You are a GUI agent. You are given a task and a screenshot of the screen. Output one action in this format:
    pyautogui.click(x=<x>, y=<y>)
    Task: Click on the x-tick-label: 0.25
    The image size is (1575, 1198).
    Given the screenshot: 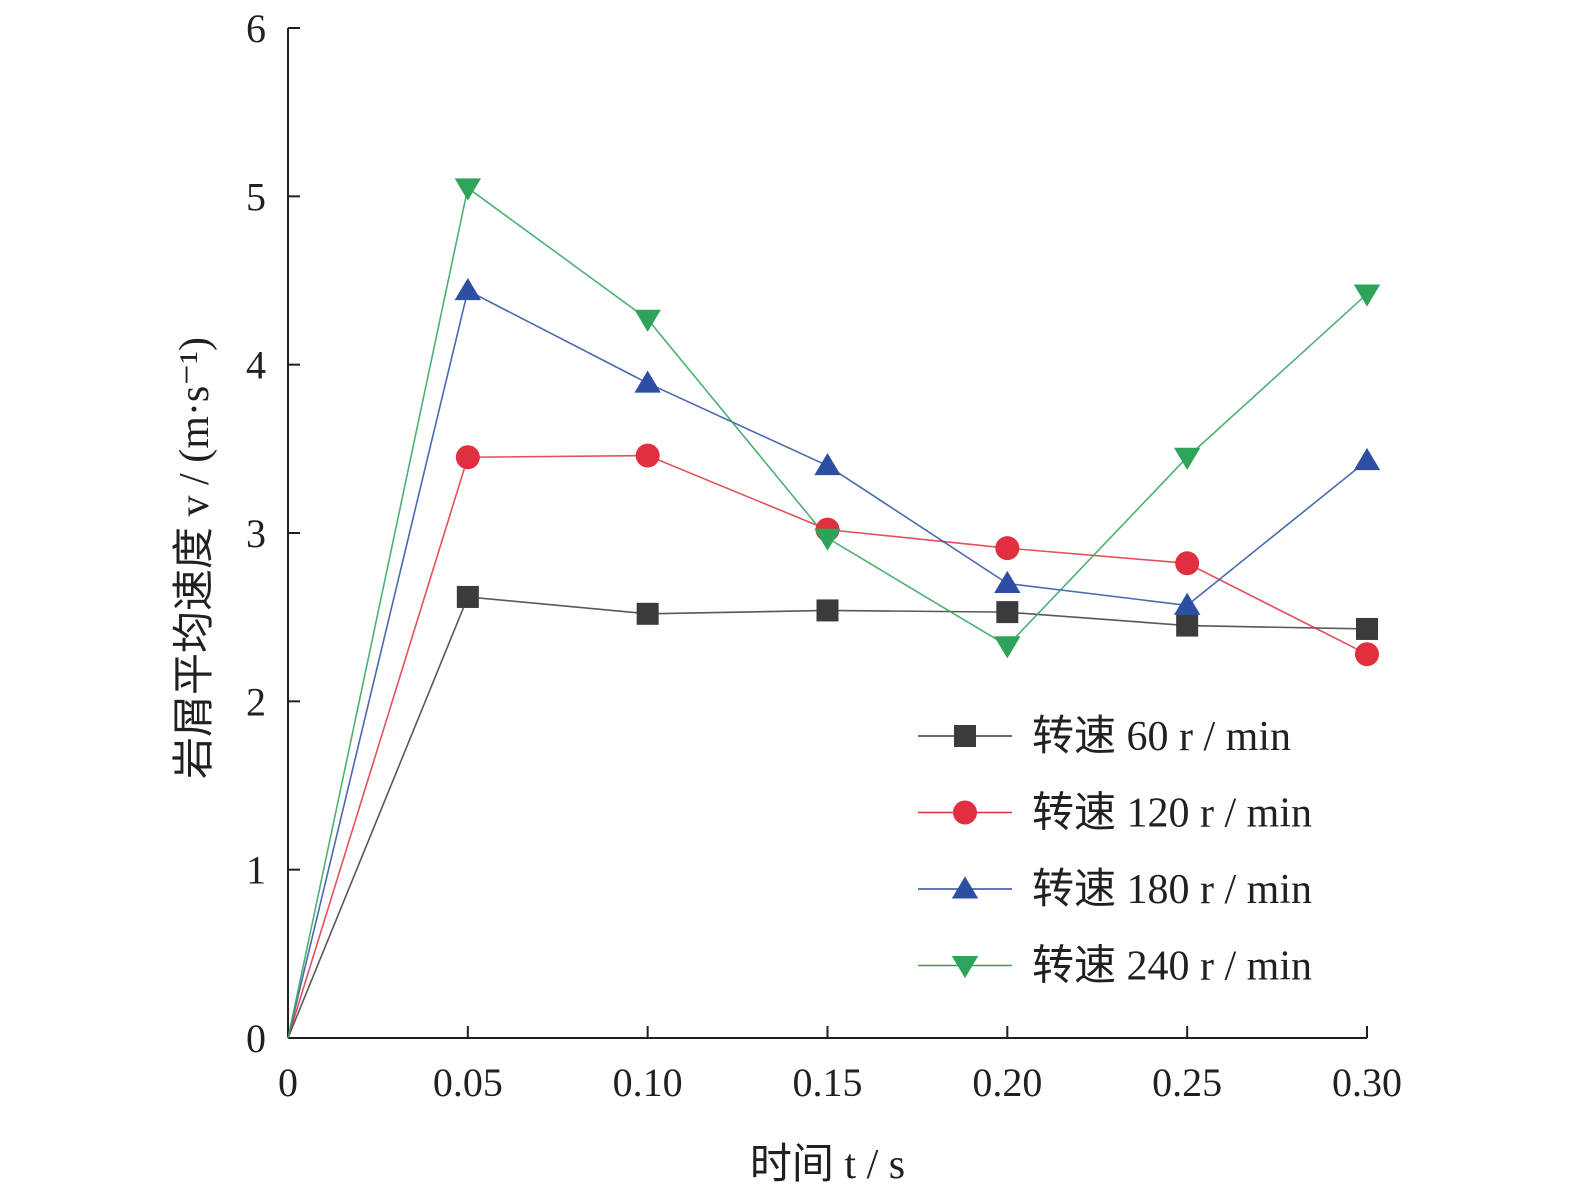 What is the action you would take?
    pyautogui.click(x=1187, y=1082)
    